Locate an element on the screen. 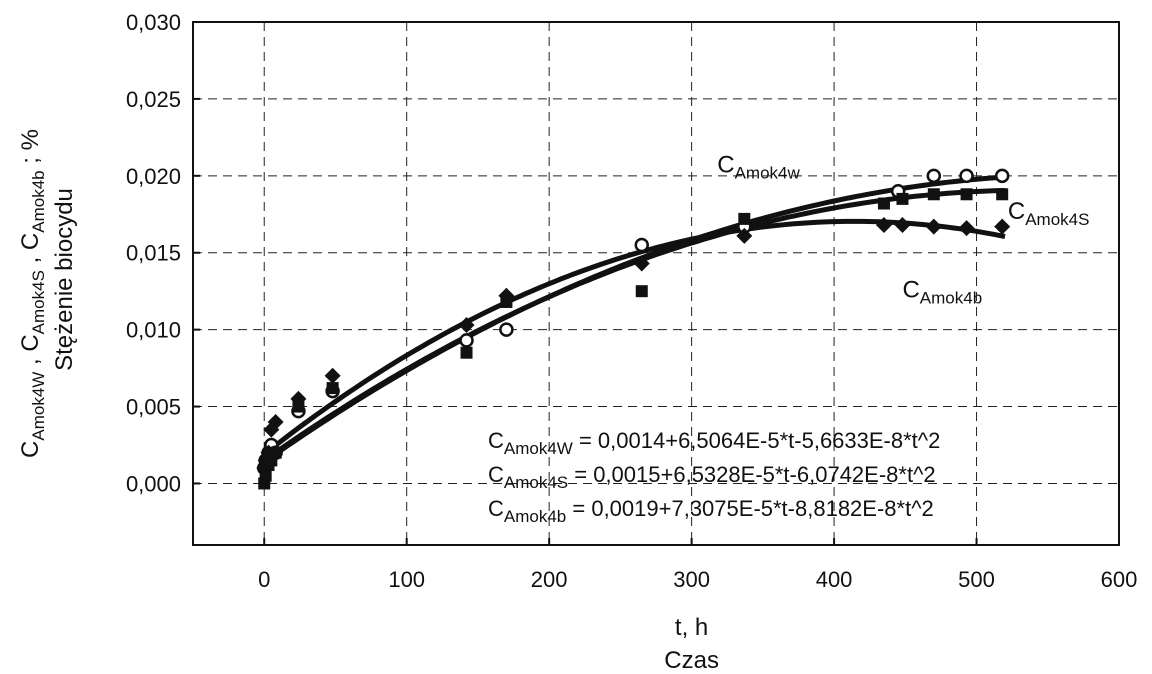  y-tick-label: 0,030 is located at coordinates (153, 22).